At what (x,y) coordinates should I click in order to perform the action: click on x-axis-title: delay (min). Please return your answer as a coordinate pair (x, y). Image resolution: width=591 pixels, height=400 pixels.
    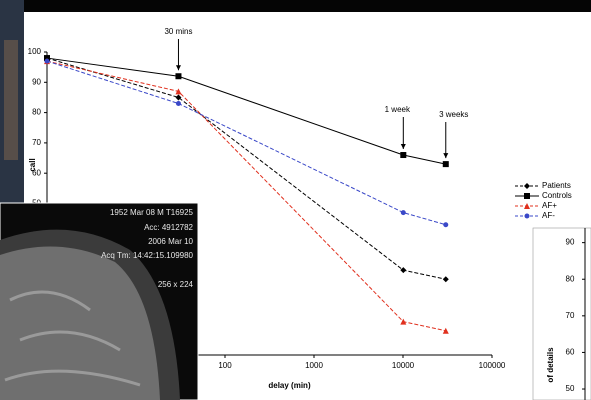
    Looking at the image, I should click on (289, 385).